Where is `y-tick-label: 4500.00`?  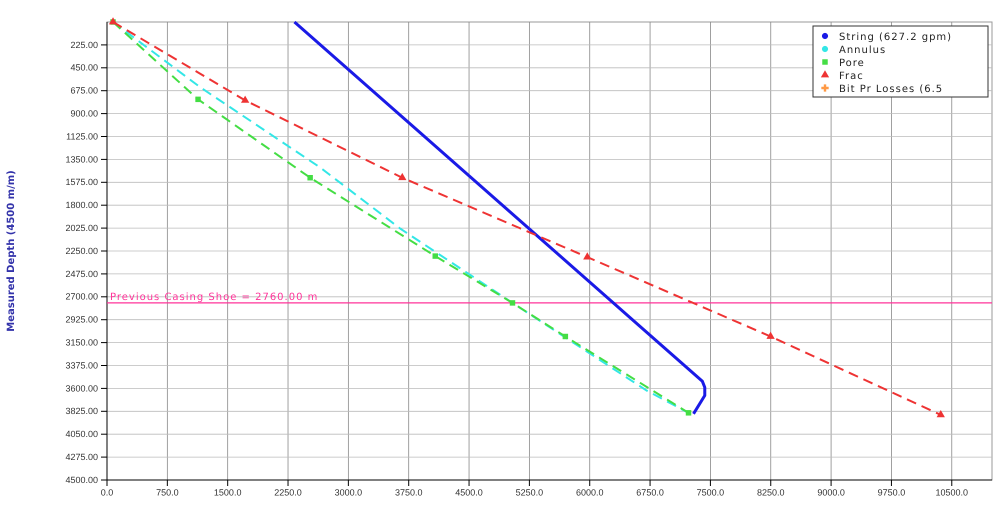 y-tick-label: 4500.00 is located at coordinates (81, 479).